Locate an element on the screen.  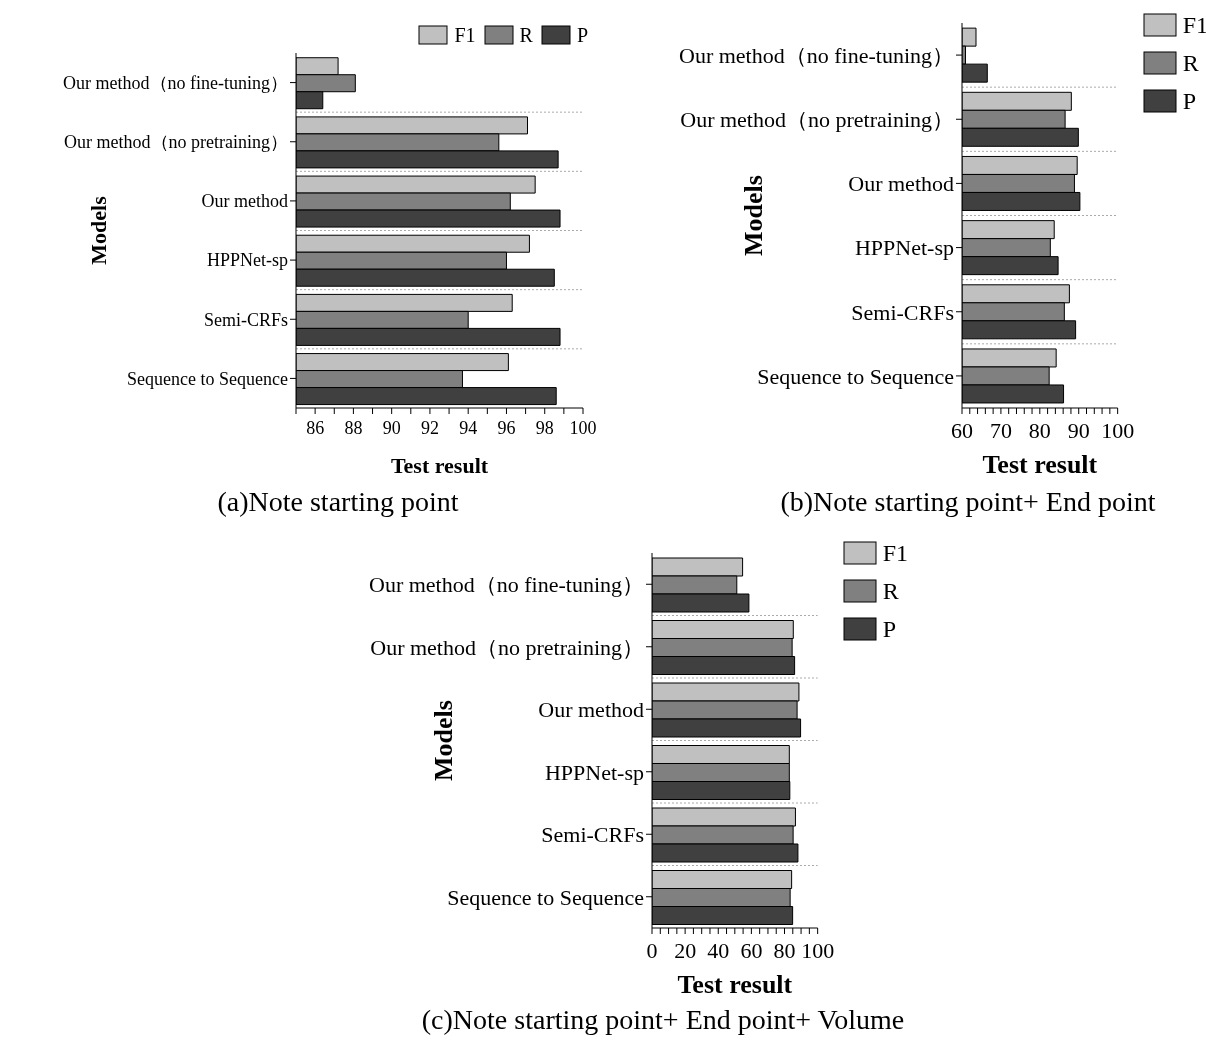
x-tick-label: 88 is located at coordinates (353, 428).